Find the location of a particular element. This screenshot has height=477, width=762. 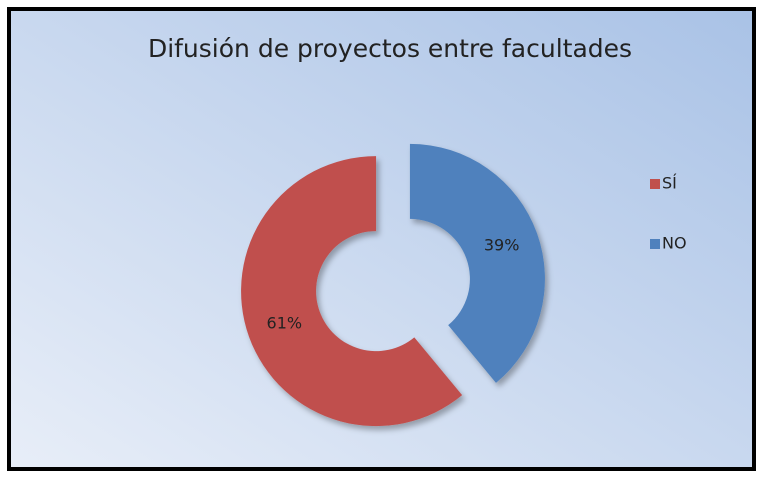

data-label: 39% is located at coordinates (502, 244).